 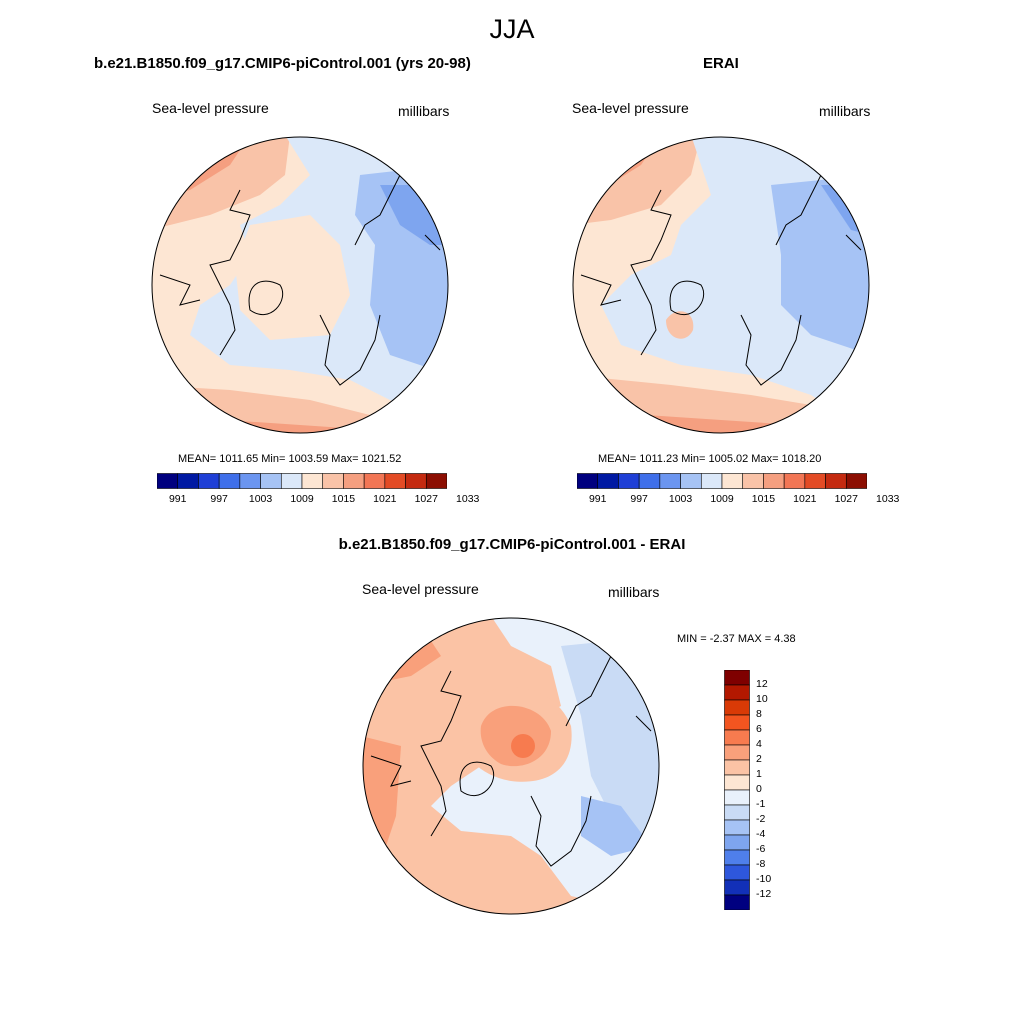 I want to click on difference-colorbar-tick-label: -8, so click(x=761, y=864).